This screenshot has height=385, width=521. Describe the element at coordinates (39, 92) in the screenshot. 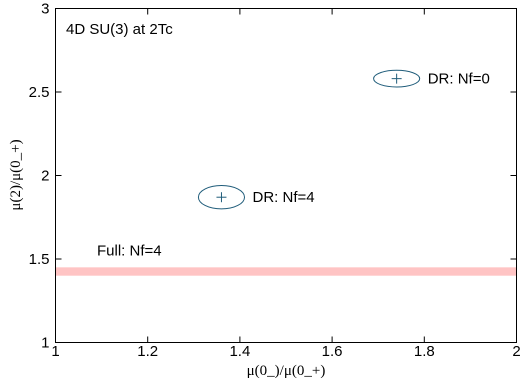

I see `y-tick-label: 2.5` at that location.